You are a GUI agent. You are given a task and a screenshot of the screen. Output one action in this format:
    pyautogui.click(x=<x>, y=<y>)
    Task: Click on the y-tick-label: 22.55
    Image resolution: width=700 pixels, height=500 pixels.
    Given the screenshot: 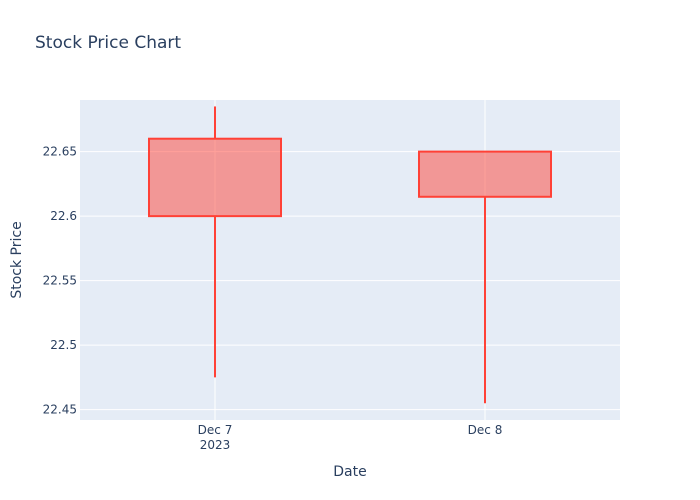 What is the action you would take?
    pyautogui.click(x=60, y=281)
    